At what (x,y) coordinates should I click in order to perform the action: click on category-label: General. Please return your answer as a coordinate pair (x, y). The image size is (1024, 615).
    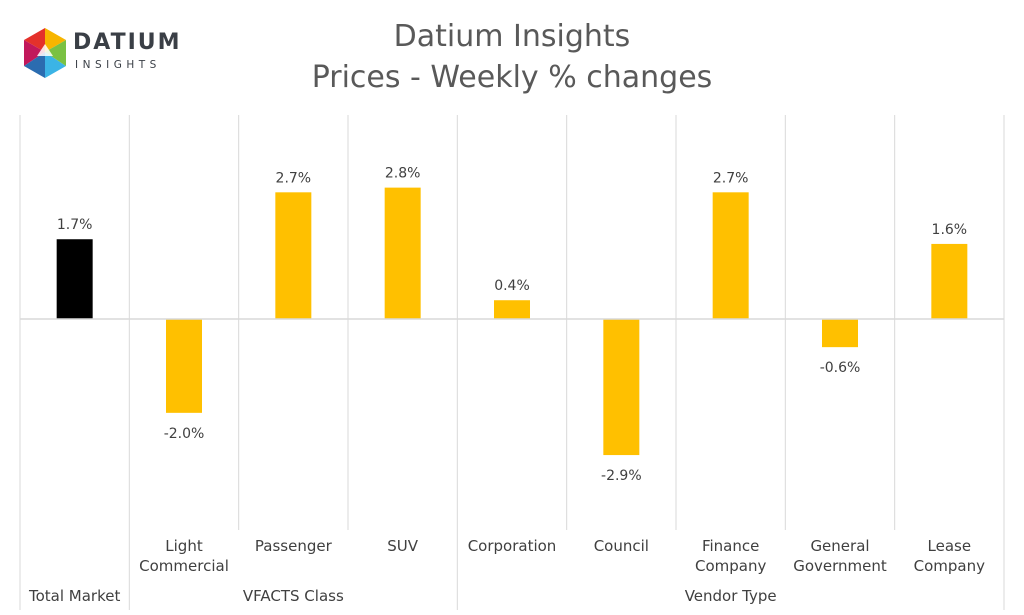
    Looking at the image, I should click on (839, 546).